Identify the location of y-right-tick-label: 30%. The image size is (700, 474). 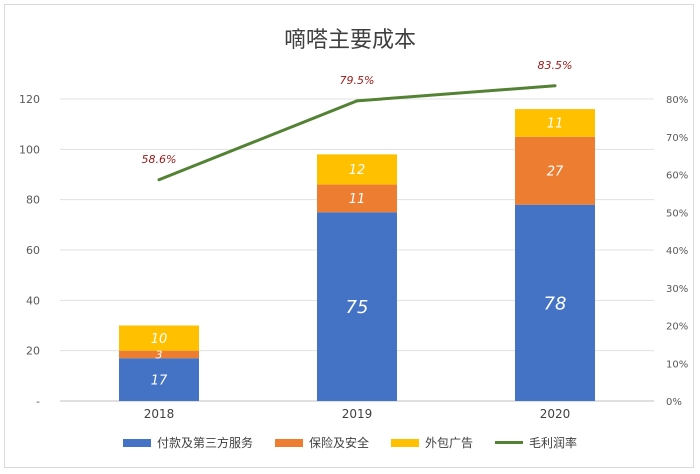
(677, 289).